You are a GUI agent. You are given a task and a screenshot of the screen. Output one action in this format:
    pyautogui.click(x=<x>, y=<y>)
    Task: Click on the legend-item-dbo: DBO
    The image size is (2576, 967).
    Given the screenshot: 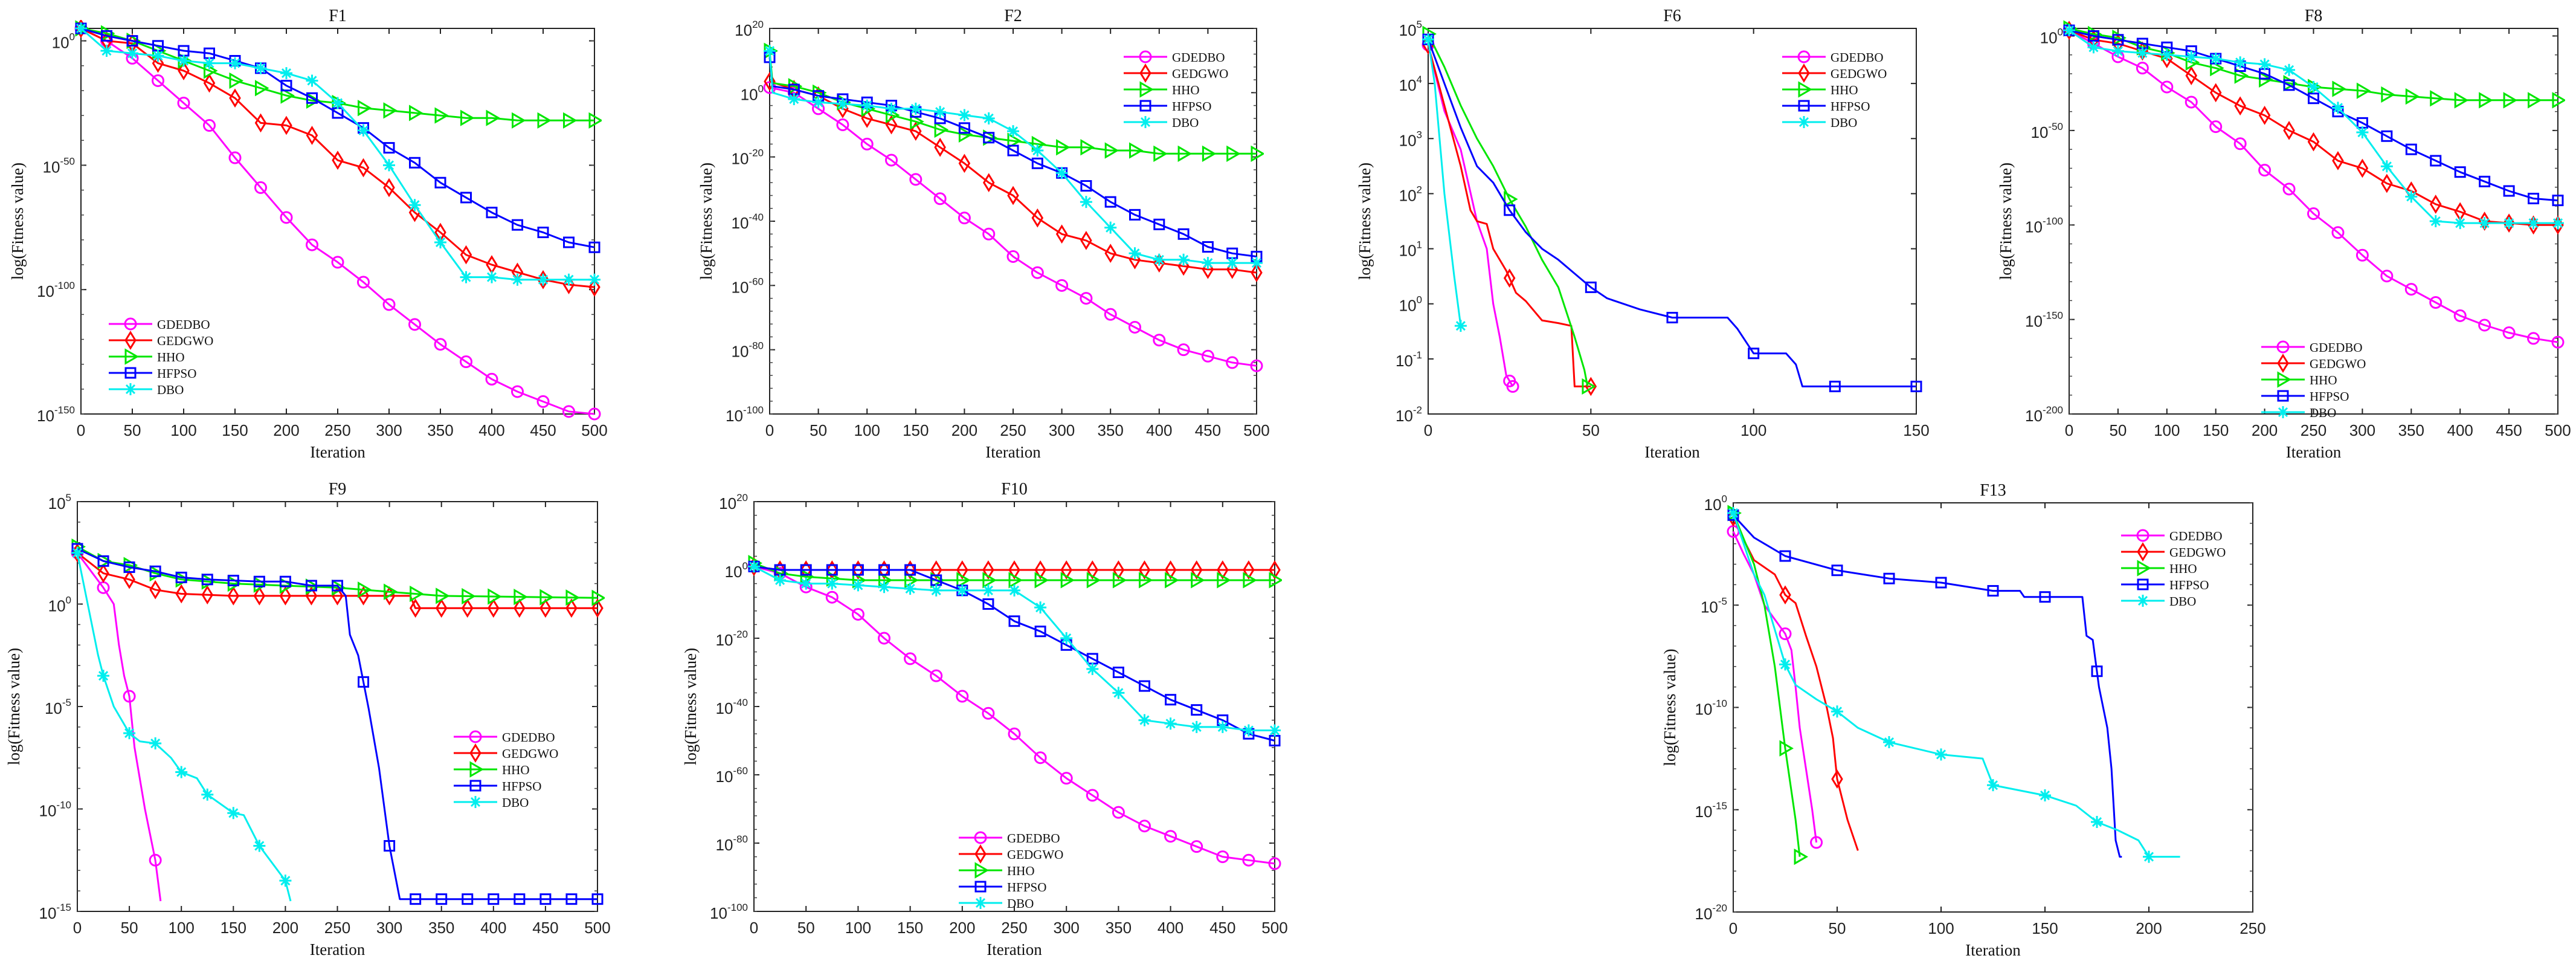 What is the action you would take?
    pyautogui.click(x=997, y=903)
    